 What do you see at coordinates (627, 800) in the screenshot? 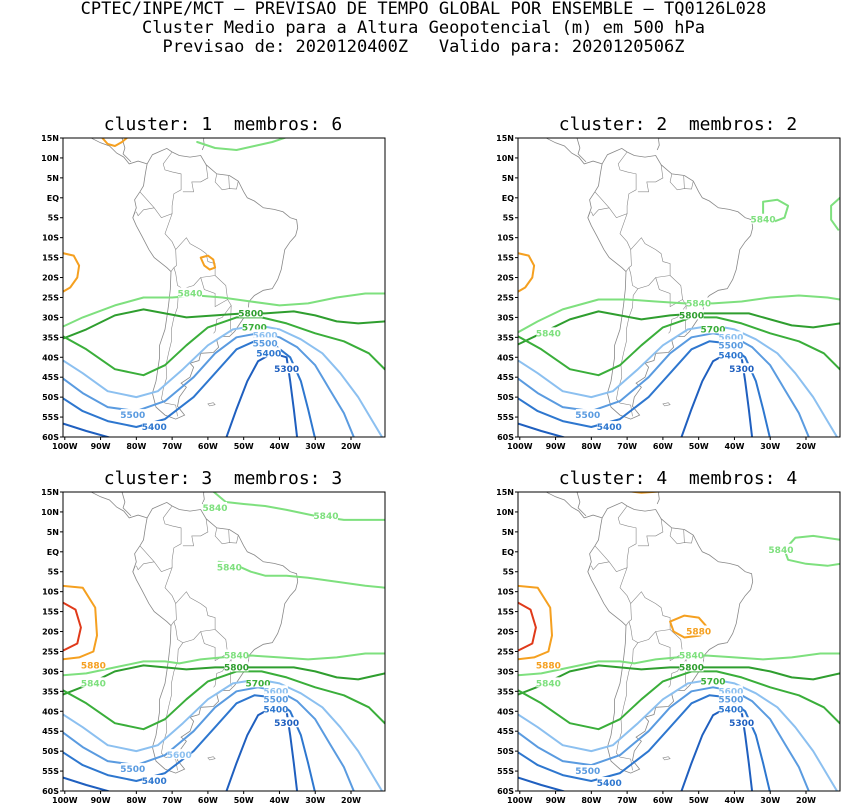
I see `lon-tick-label: 70W` at bounding box center [627, 800].